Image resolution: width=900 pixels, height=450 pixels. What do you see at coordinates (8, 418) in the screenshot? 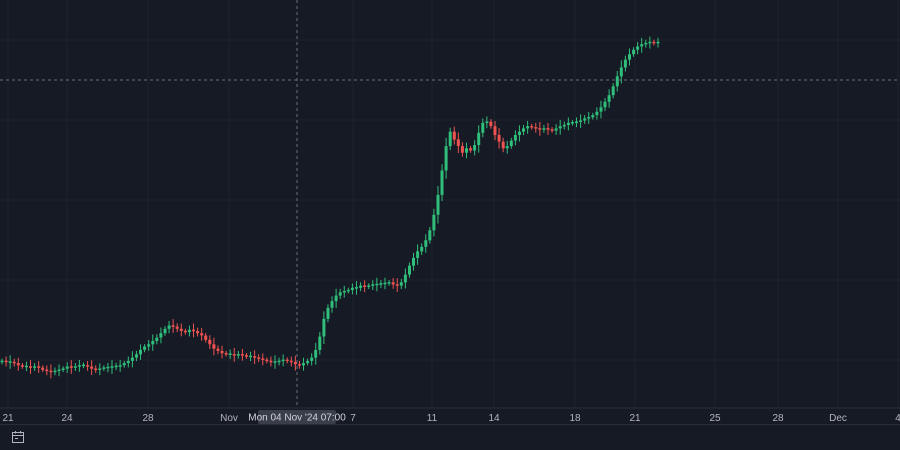
I see `x-tick-label: 21` at bounding box center [8, 418].